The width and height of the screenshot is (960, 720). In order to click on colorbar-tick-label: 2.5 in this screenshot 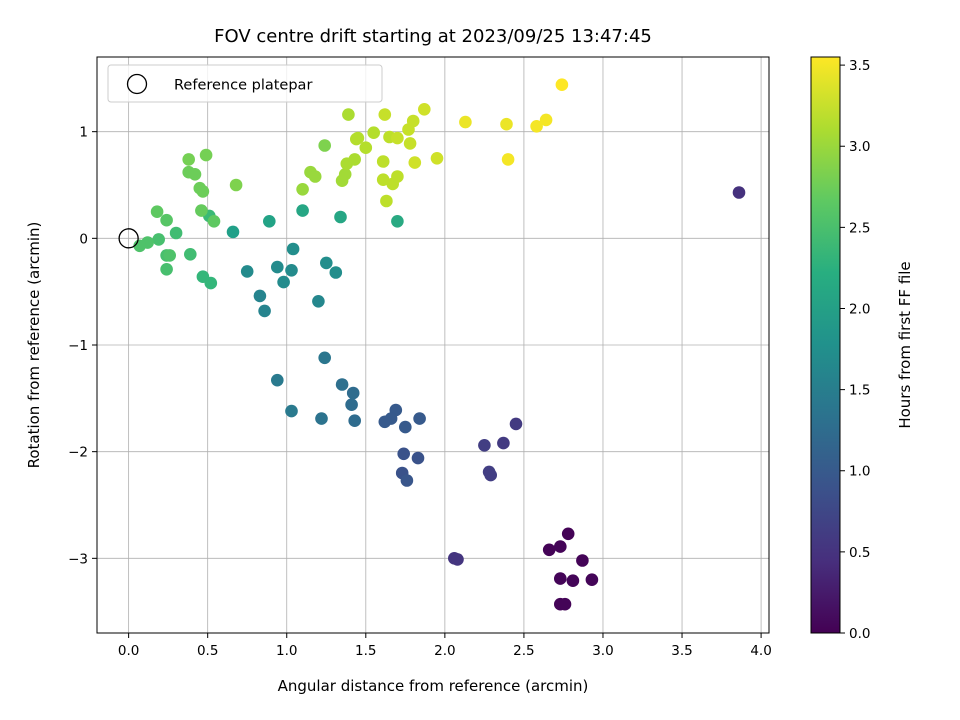, I will do `click(859, 228)`.